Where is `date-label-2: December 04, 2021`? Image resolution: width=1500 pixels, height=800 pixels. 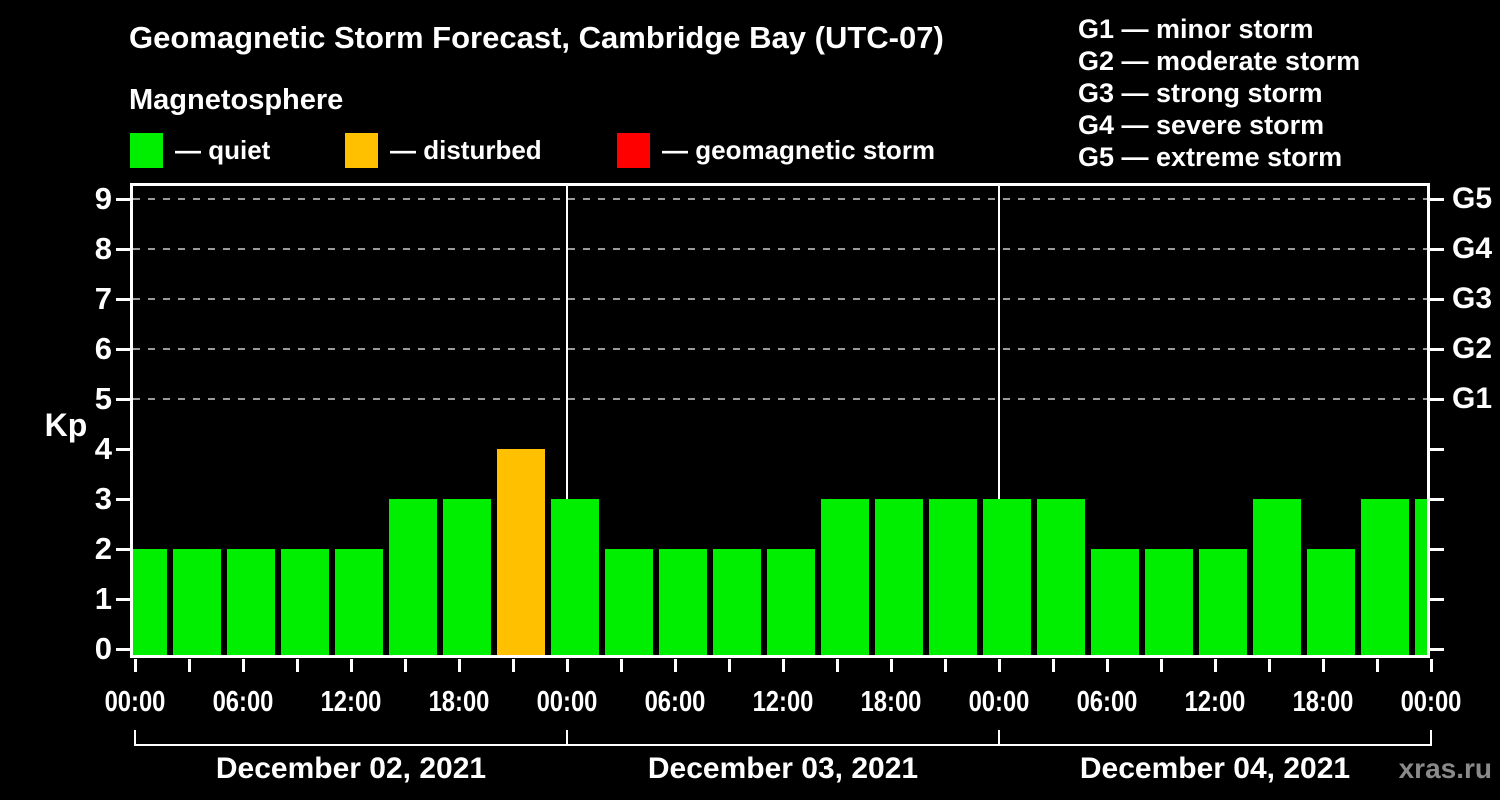 date-label-2: December 04, 2021 is located at coordinates (1215, 768).